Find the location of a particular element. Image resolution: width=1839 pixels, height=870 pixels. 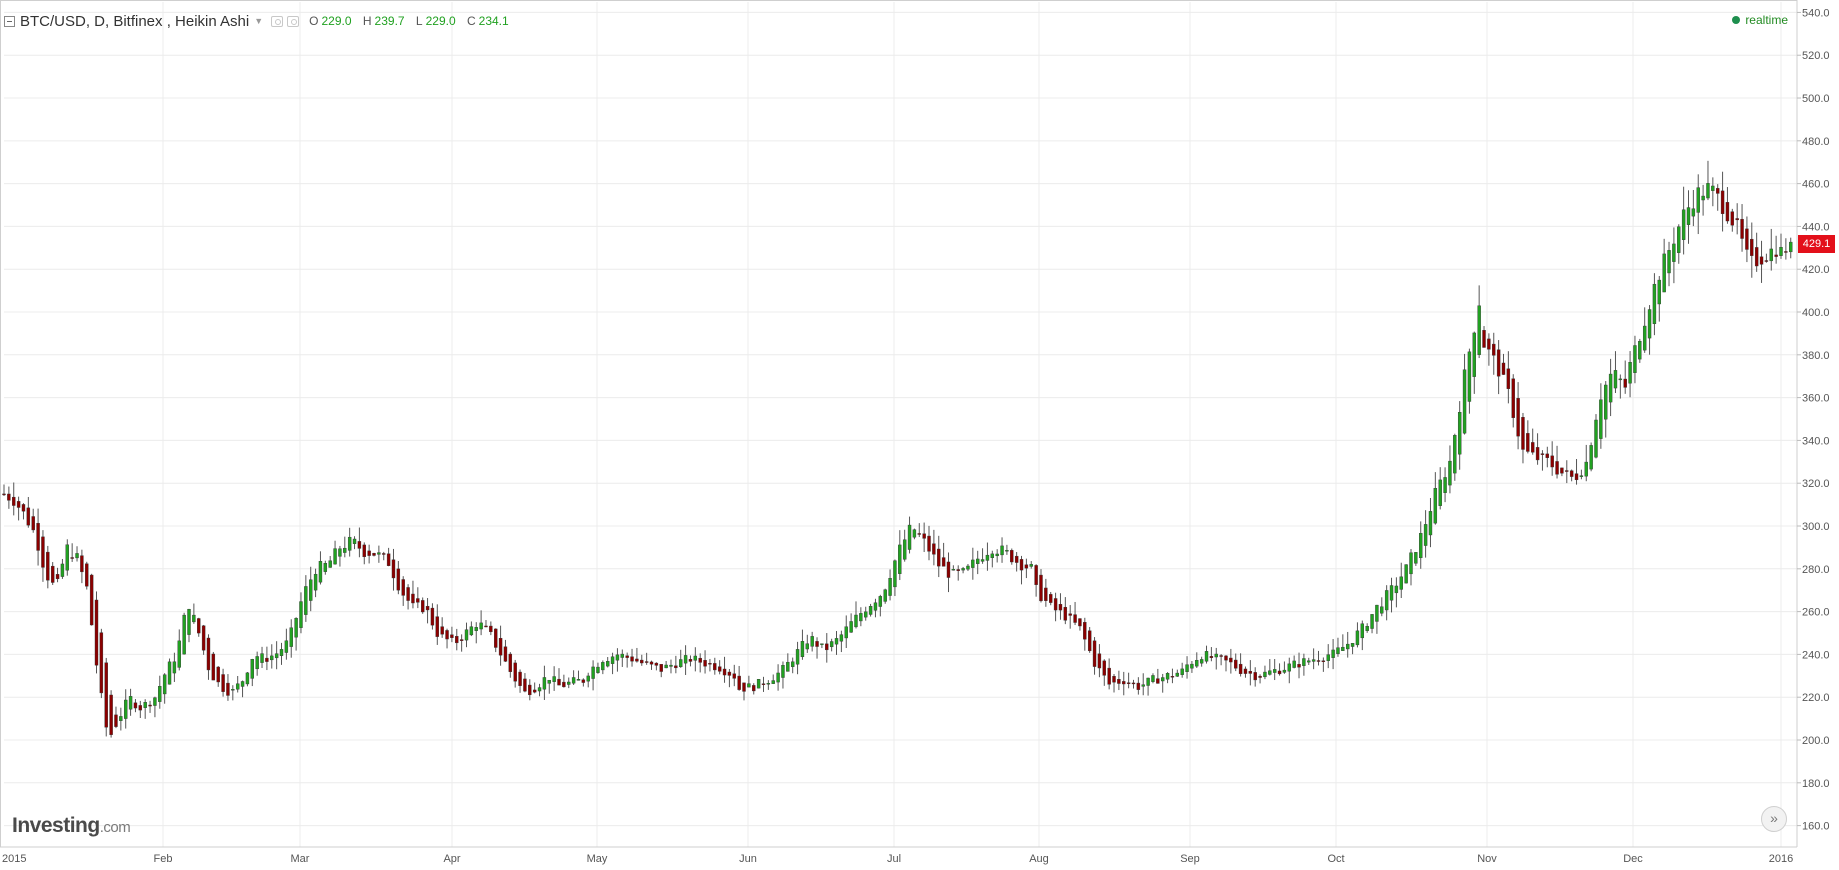

visibility-icon is located at coordinates (277, 21).